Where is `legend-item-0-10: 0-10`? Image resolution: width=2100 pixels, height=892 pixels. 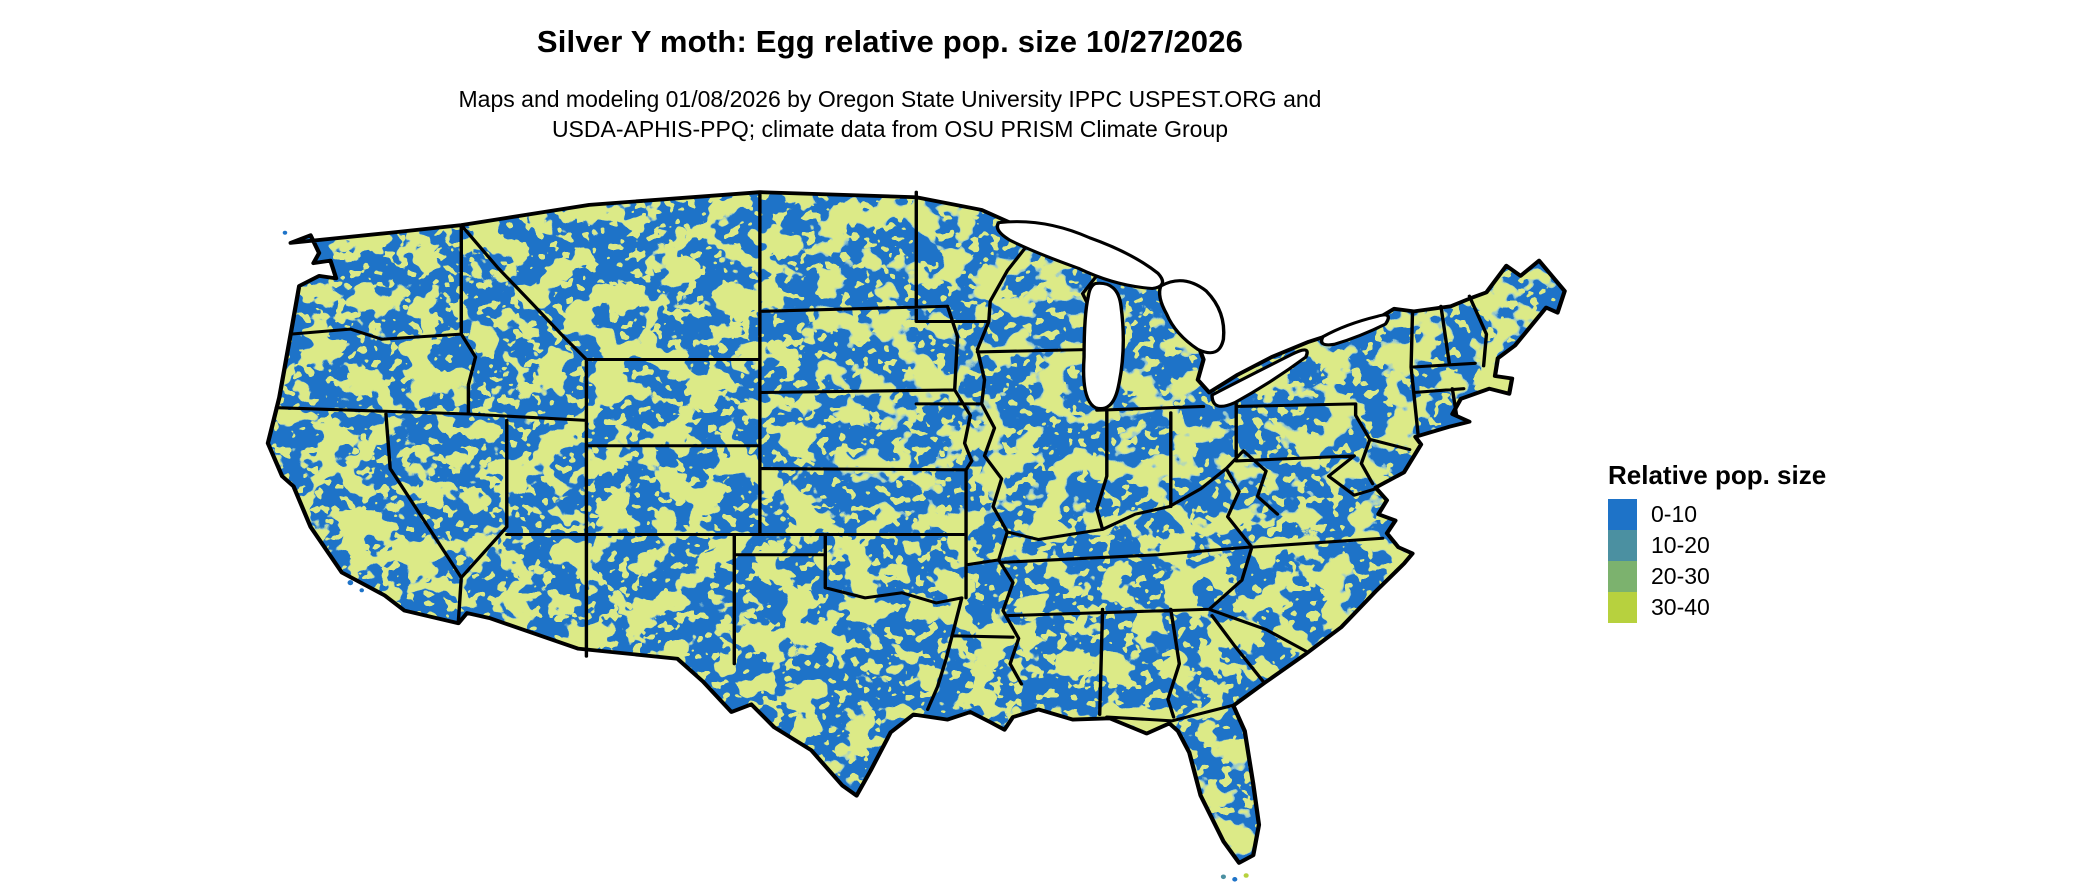 legend-item-0-10: 0-10 is located at coordinates (1738, 514).